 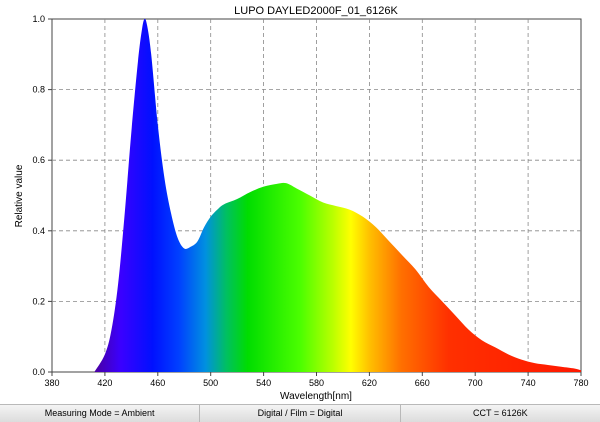 I want to click on x-tick-label: 780, so click(x=580, y=383).